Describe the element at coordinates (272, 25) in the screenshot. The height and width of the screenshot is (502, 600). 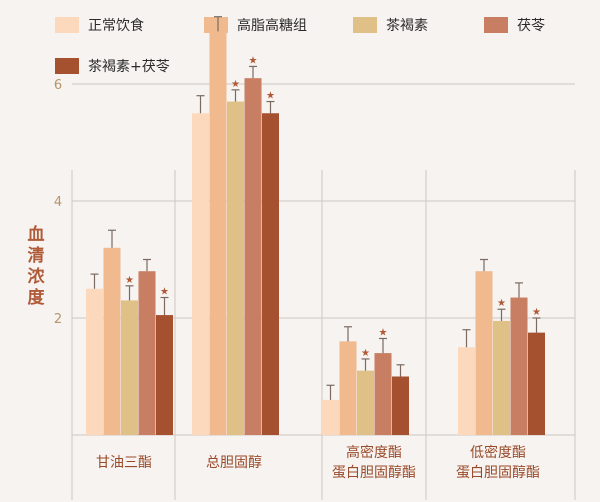
I see `legend-label: 高脂高糖组` at that location.